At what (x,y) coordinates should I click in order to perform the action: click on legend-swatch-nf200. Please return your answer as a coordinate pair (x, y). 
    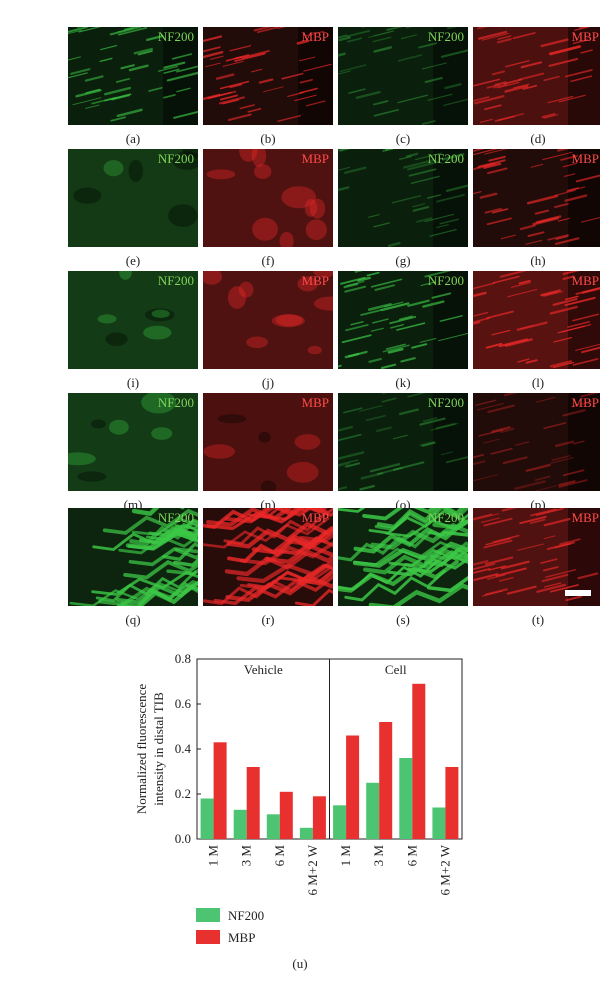
    Looking at the image, I should click on (208, 915).